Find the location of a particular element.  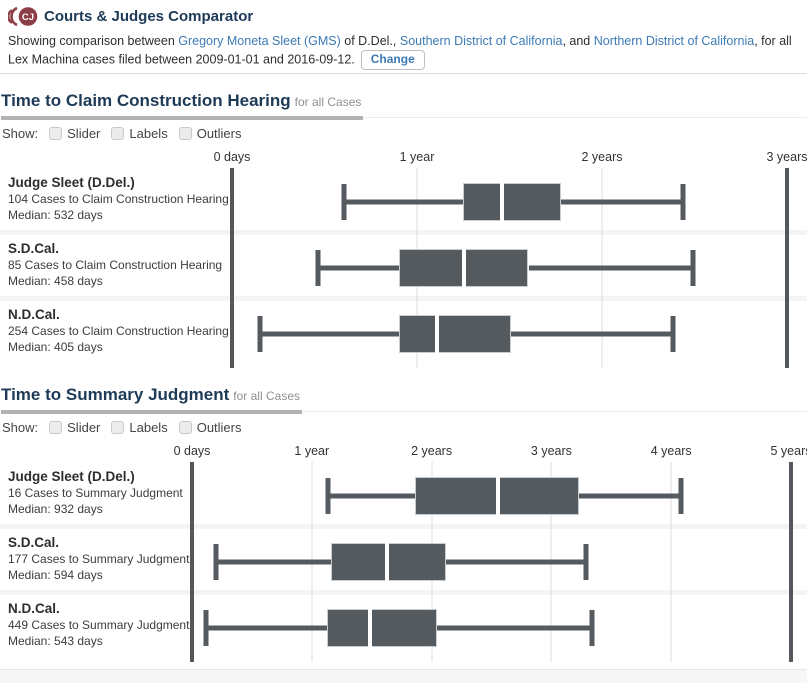

row-name: N.D.Cal. is located at coordinates (34, 608).